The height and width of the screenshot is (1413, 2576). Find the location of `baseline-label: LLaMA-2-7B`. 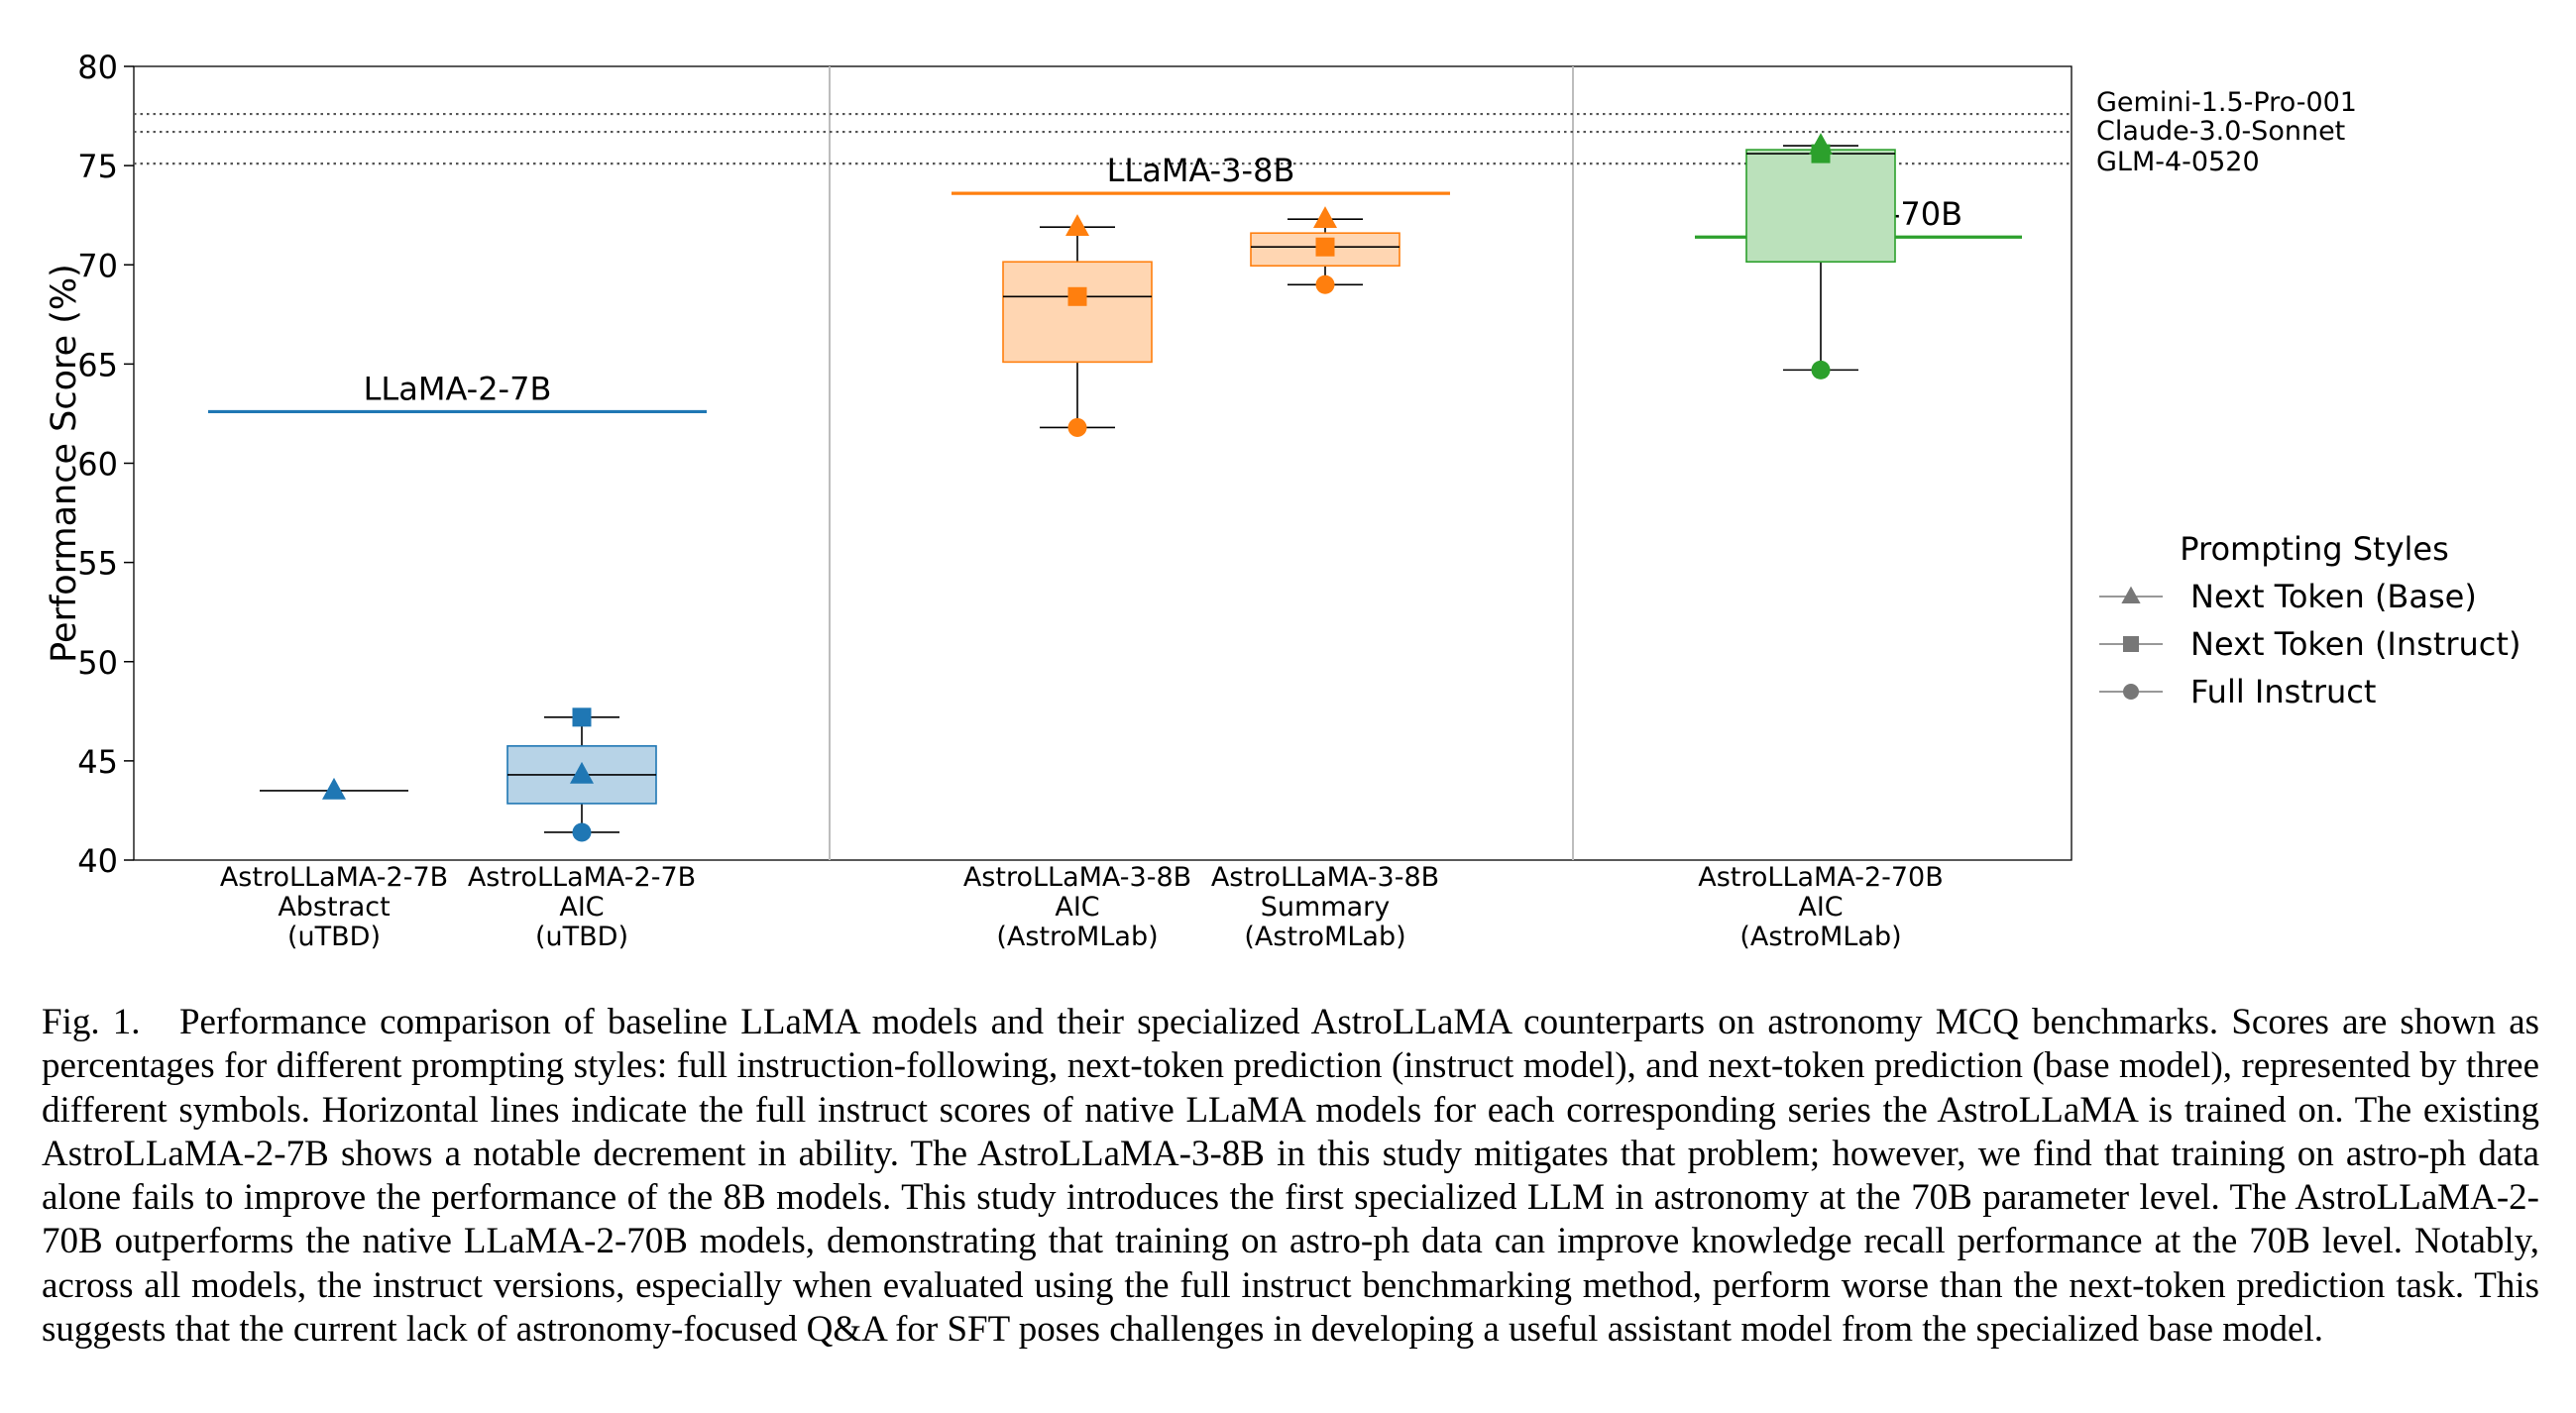

baseline-label: LLaMA-2-7B is located at coordinates (458, 389).